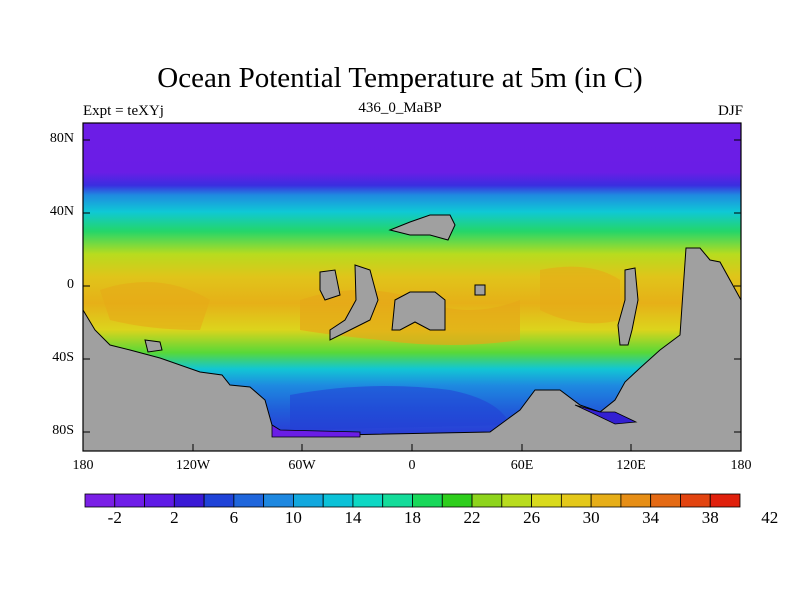 The image size is (800, 600). I want to click on season-label: DJF, so click(730, 111).